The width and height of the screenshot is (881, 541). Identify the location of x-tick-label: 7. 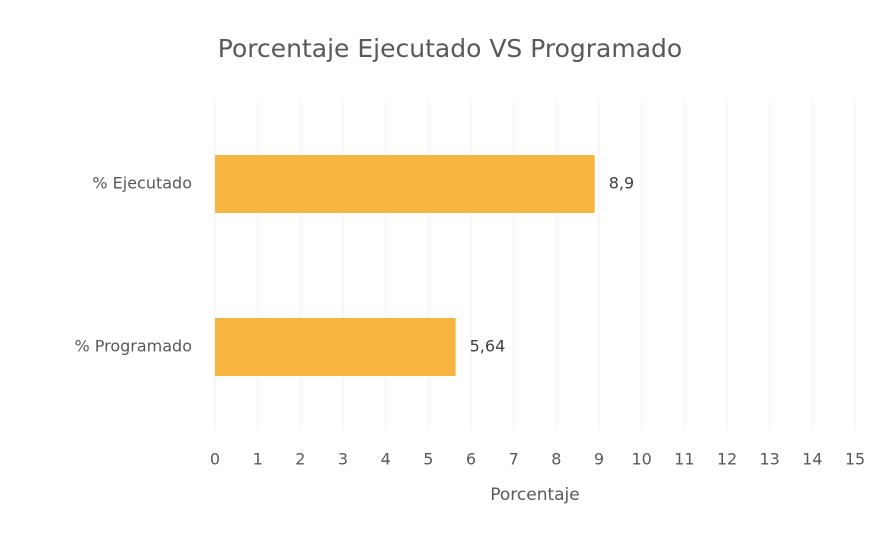
(514, 459).